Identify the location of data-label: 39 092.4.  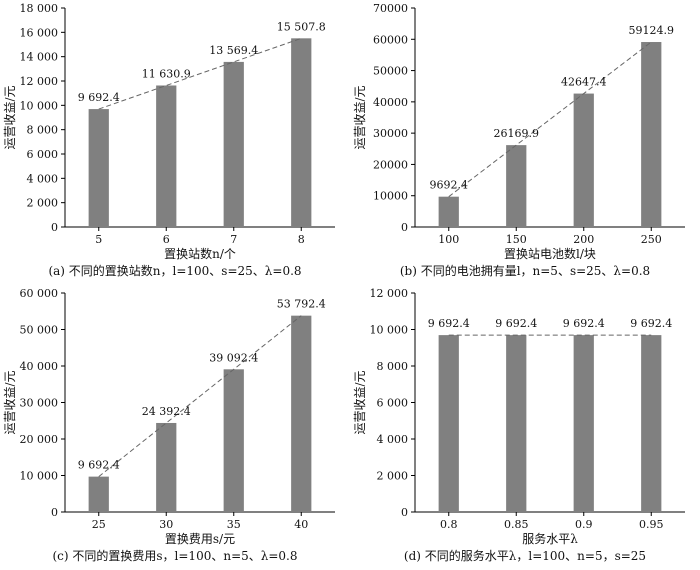
(233, 357).